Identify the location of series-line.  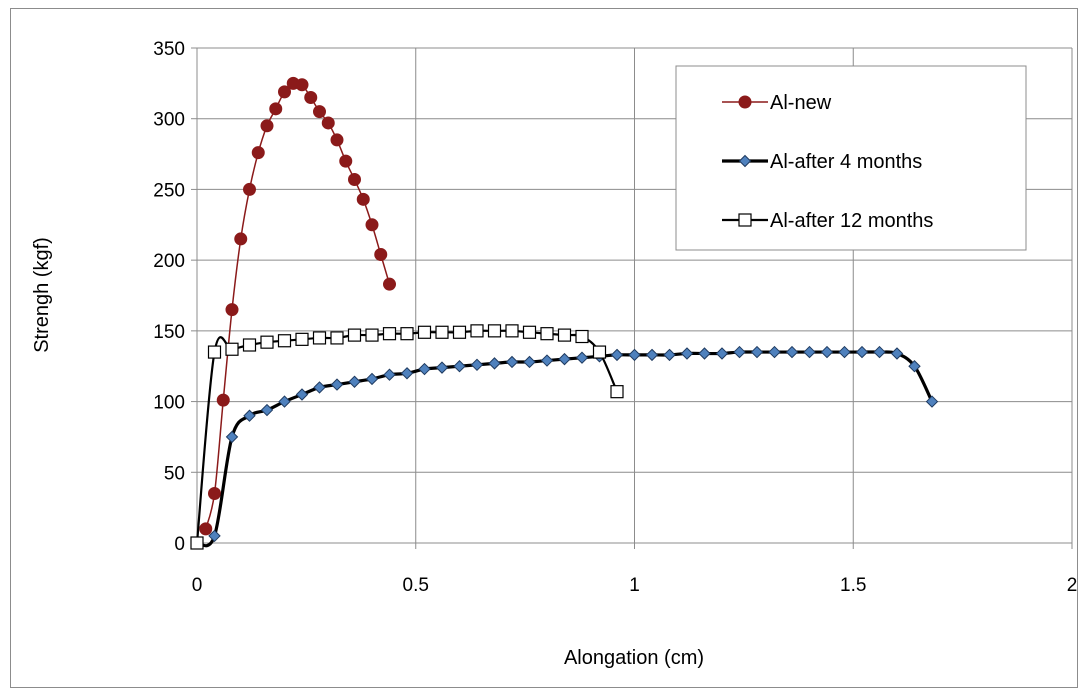
(407, 436).